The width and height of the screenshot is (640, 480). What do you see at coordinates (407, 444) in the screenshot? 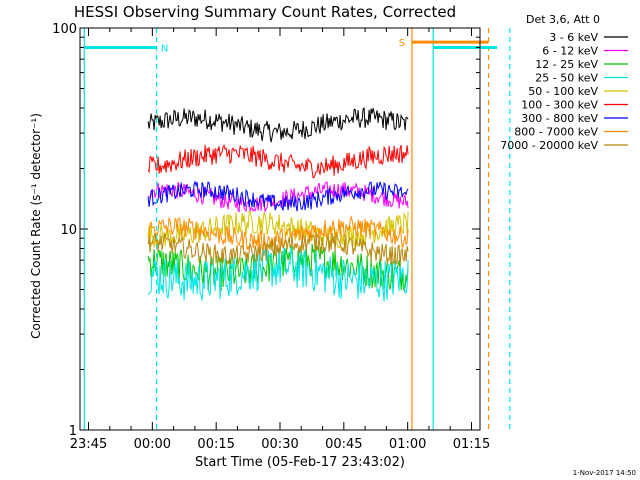
I see `x-tick-label: 01:00` at bounding box center [407, 444].